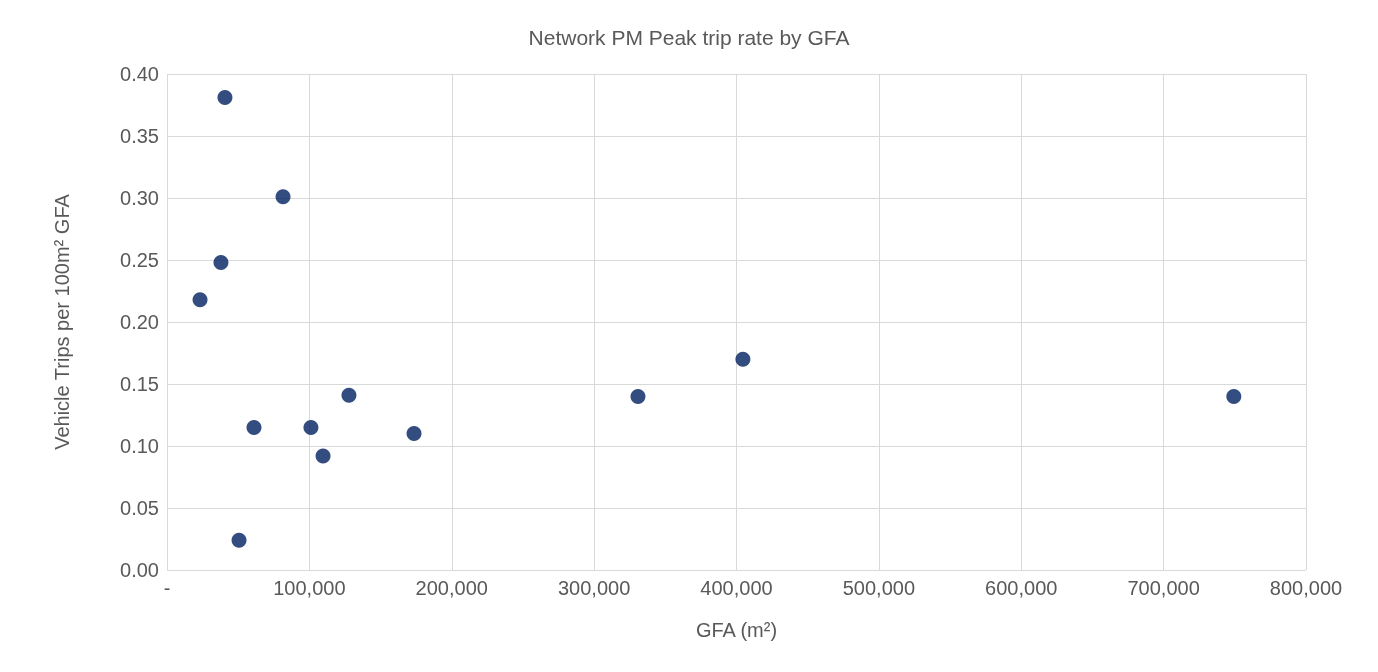 The height and width of the screenshot is (672, 1378). Describe the element at coordinates (451, 588) in the screenshot. I see `x-tick-label: 200,000` at that location.